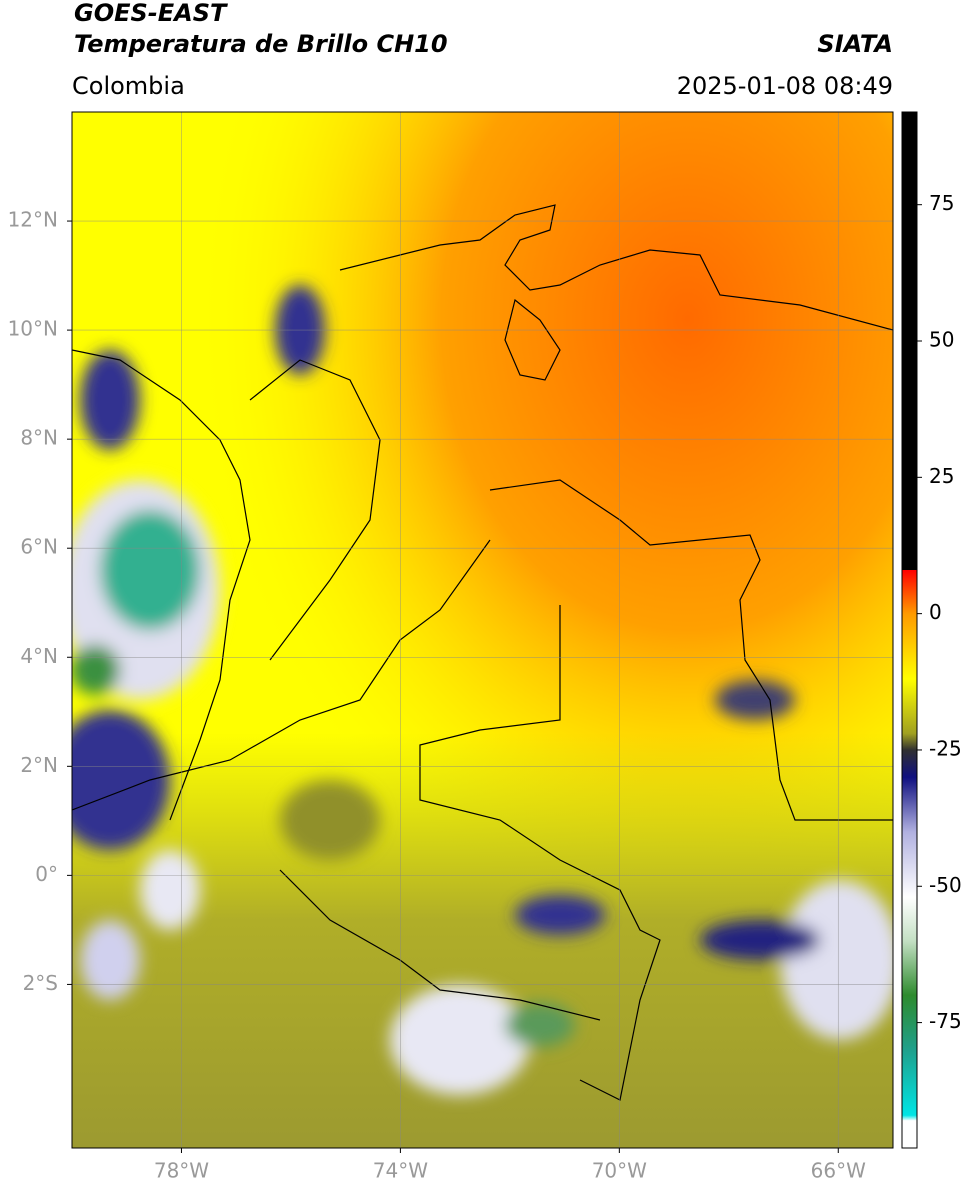 The width and height of the screenshot is (966, 1190). Describe the element at coordinates (181, 1171) in the screenshot. I see `lon-tick-label: 78°W` at that location.